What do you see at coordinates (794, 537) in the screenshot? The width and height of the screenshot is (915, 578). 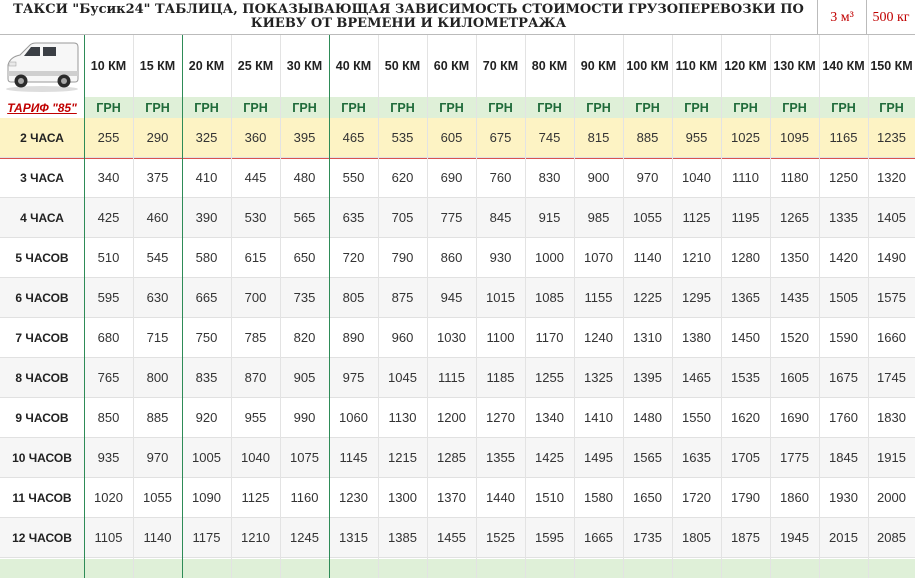 I see `price-cell: 1945` at bounding box center [794, 537].